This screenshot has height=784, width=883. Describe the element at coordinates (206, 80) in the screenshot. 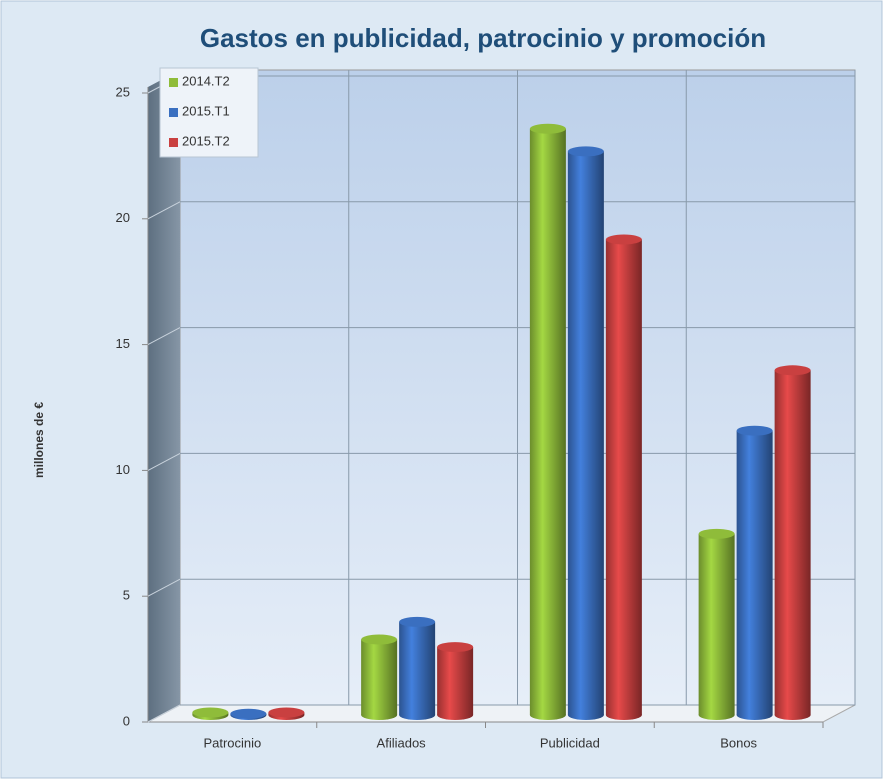

I see `legend-label: 2014.T2` at that location.